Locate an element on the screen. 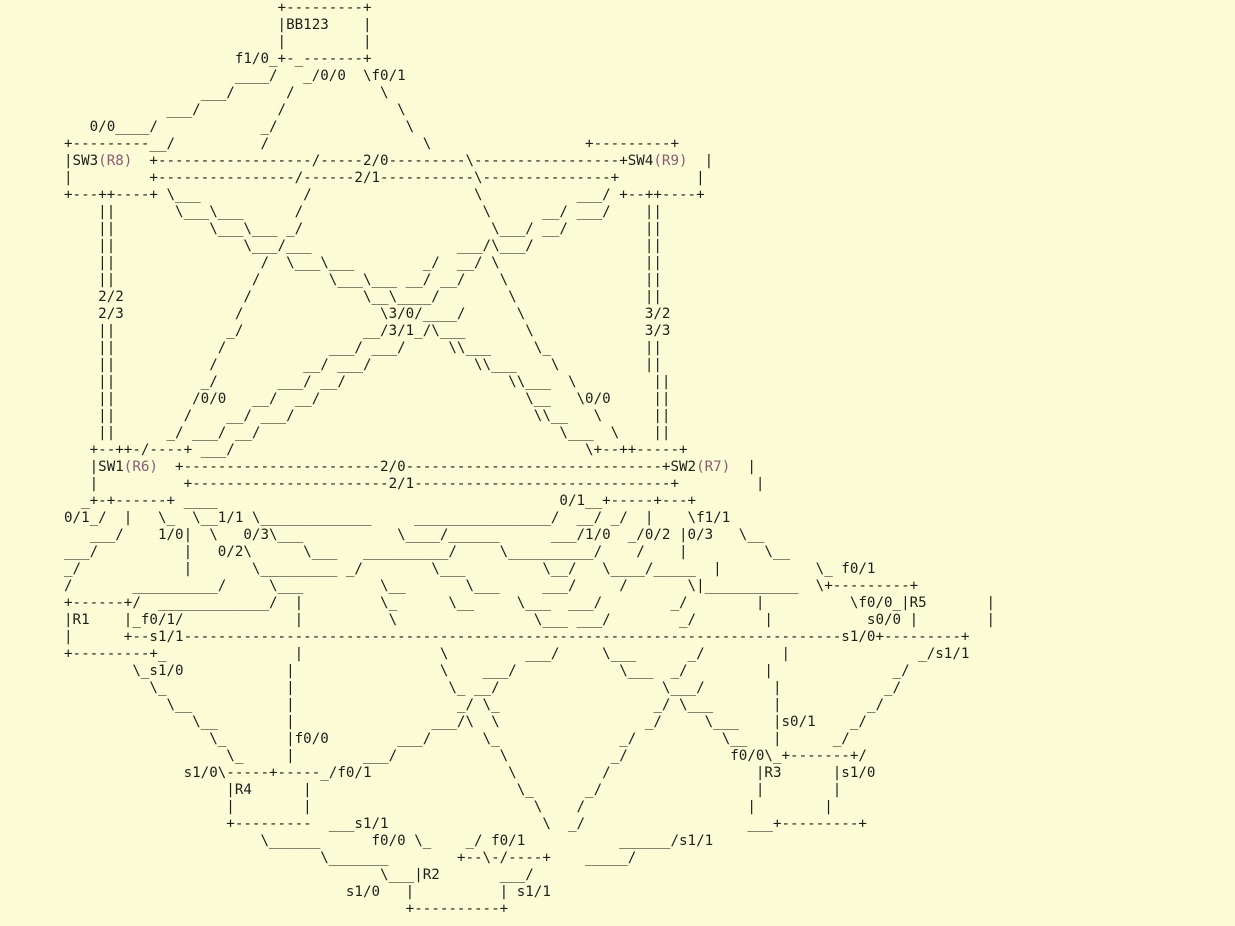 This screenshot has height=926, width=1235. diagram-text: \___|R2 ___/ is located at coordinates (299, 875).